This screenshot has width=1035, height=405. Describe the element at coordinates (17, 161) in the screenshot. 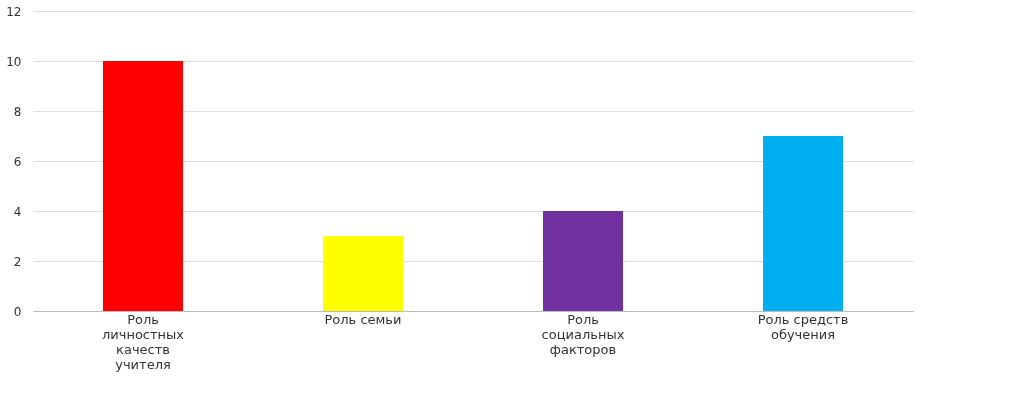

I see `y-tick-label: 6` at that location.